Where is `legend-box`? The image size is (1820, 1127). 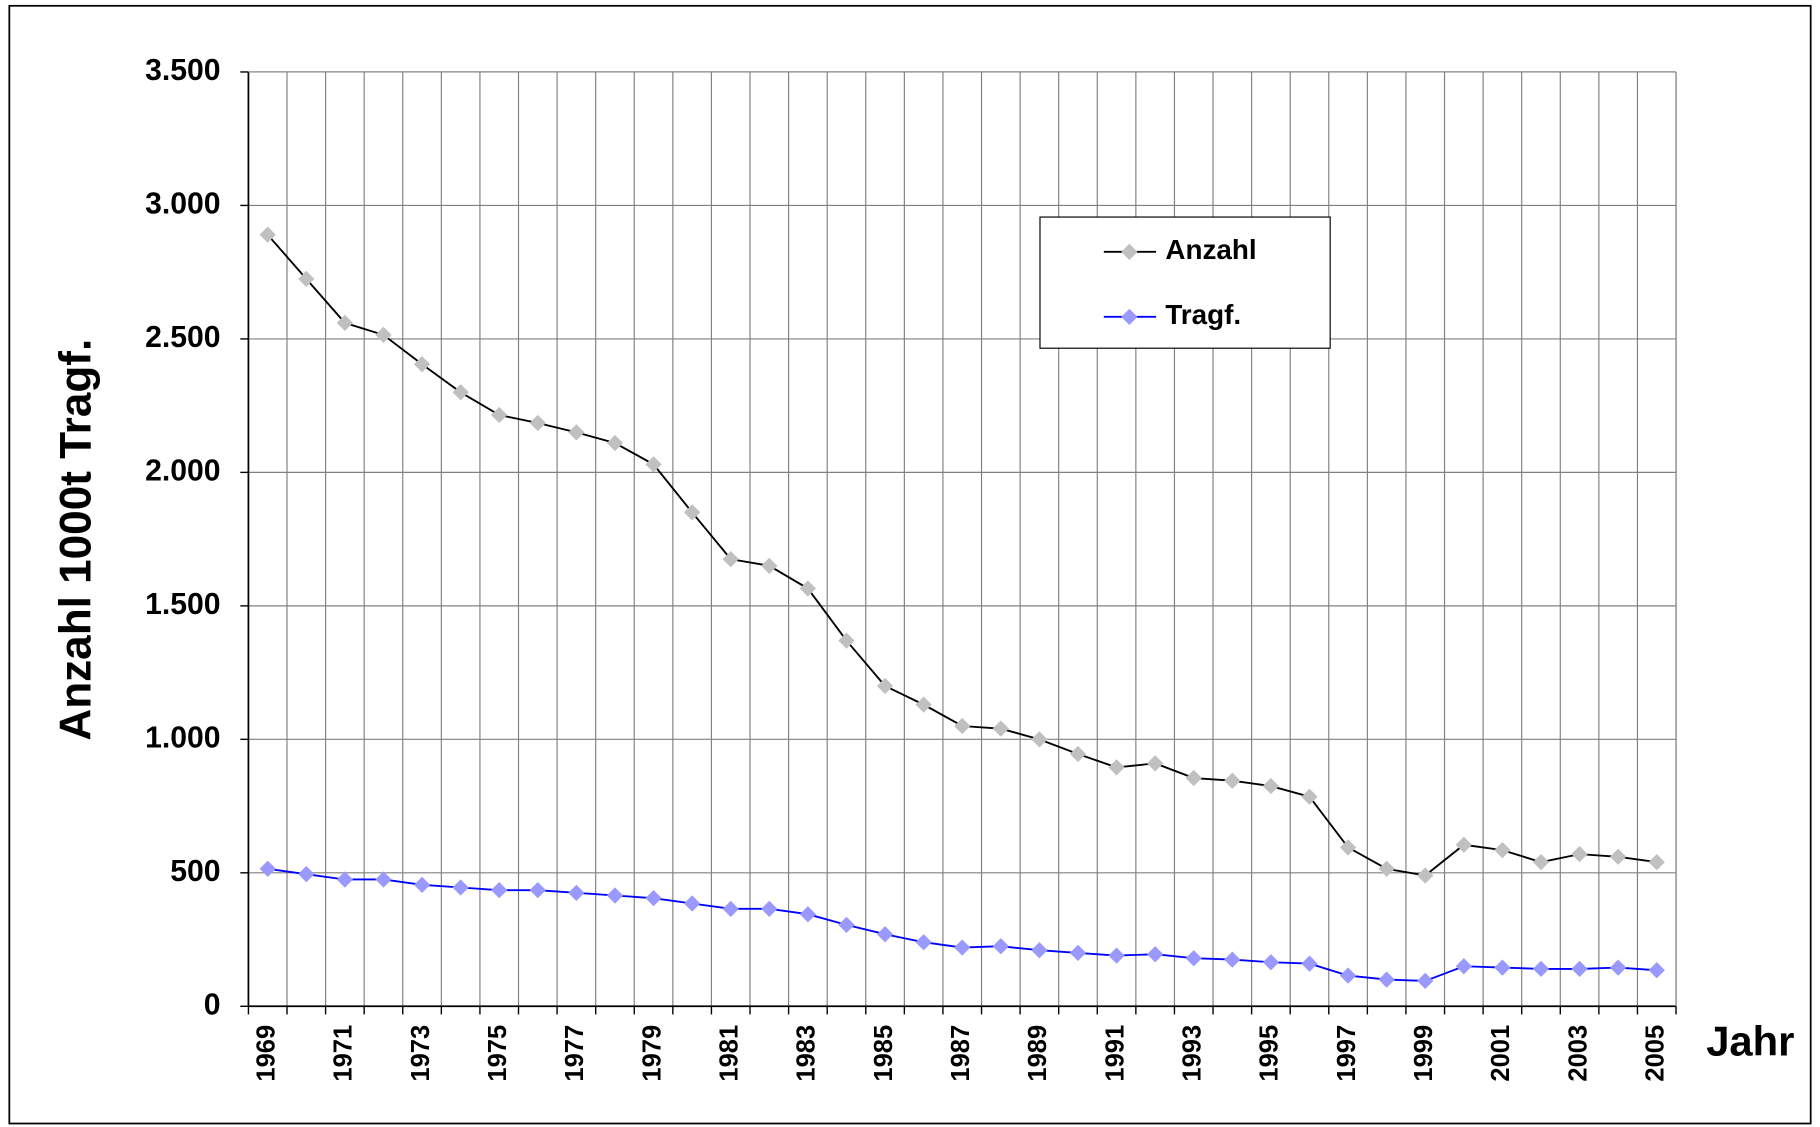
legend-box is located at coordinates (1185, 282).